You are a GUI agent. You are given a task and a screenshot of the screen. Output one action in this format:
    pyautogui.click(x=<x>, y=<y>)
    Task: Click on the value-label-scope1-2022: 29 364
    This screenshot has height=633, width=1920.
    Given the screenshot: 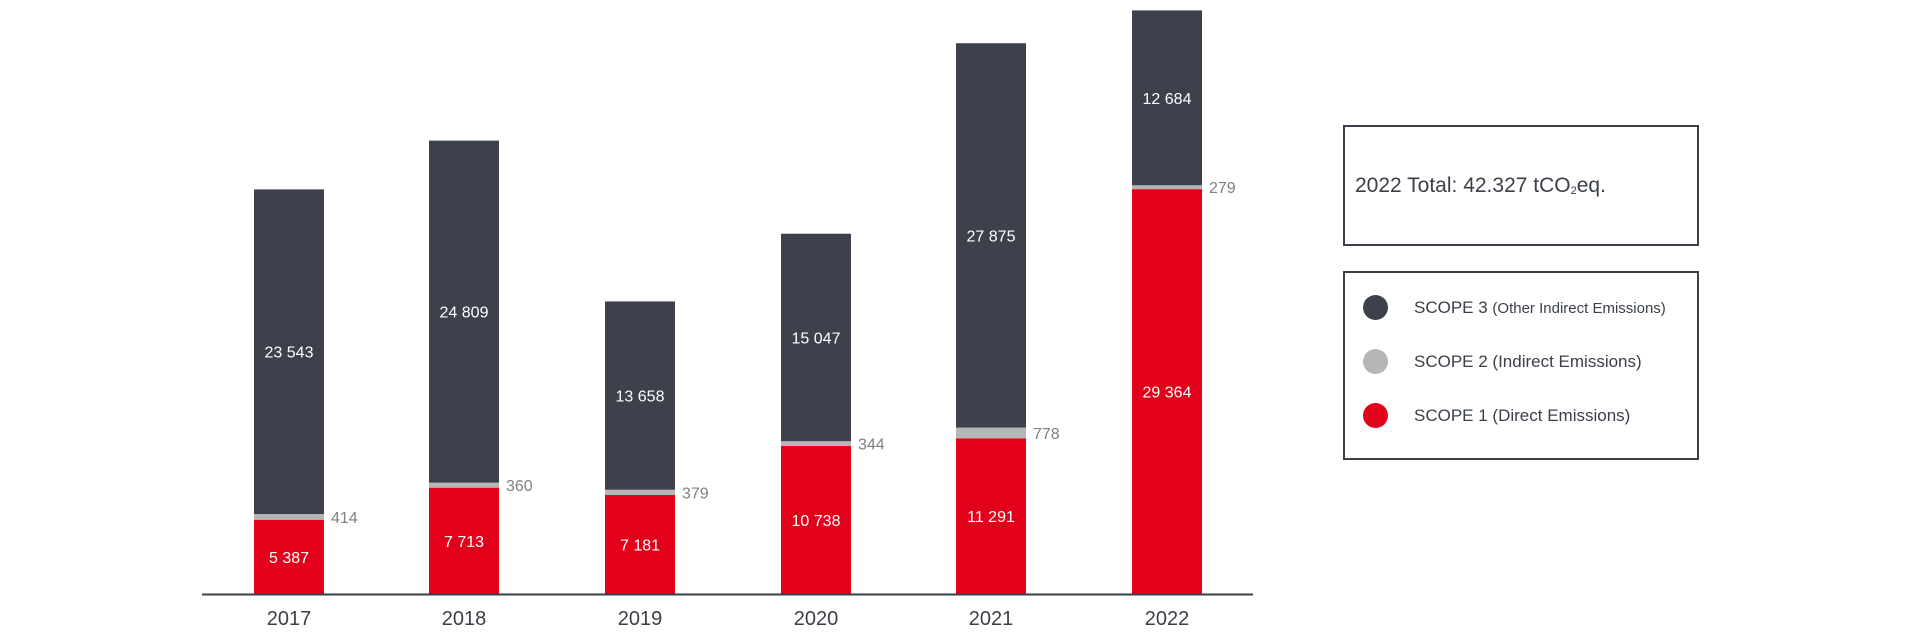 What is the action you would take?
    pyautogui.click(x=1167, y=393)
    